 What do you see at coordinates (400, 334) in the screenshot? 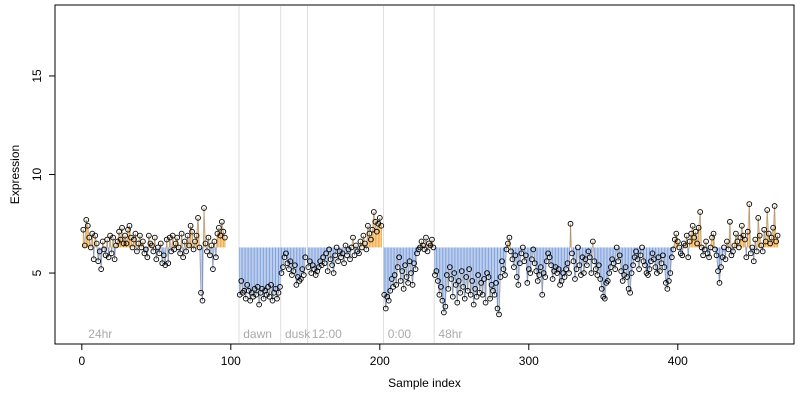
I see `phase-label: 0:00` at bounding box center [400, 334].